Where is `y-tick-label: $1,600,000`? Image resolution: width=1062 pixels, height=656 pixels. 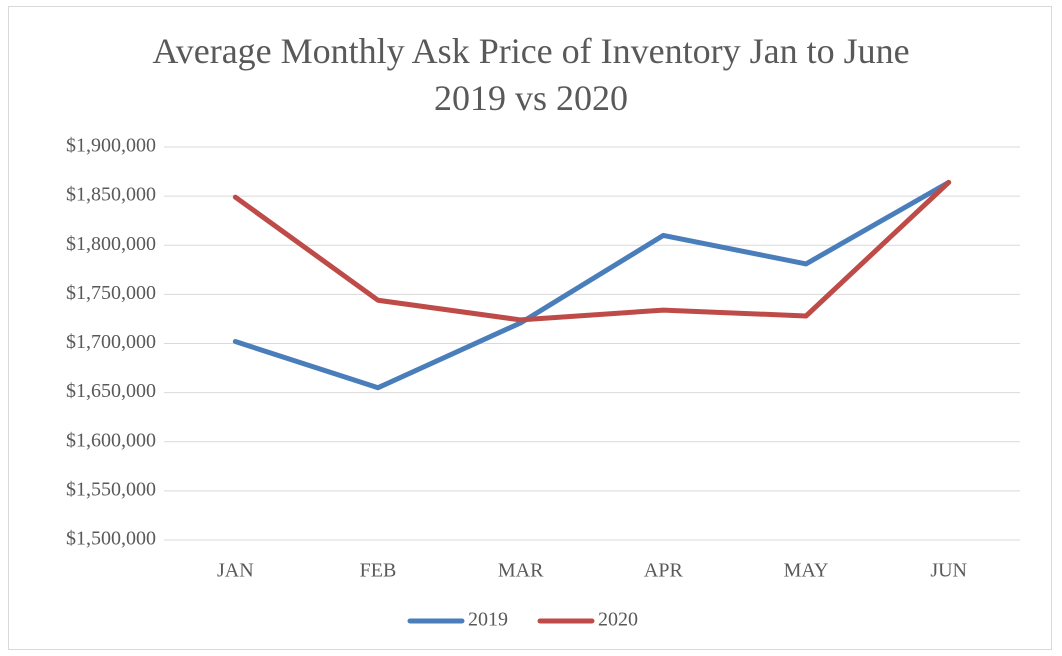
y-tick-label: $1,600,000 is located at coordinates (111, 440).